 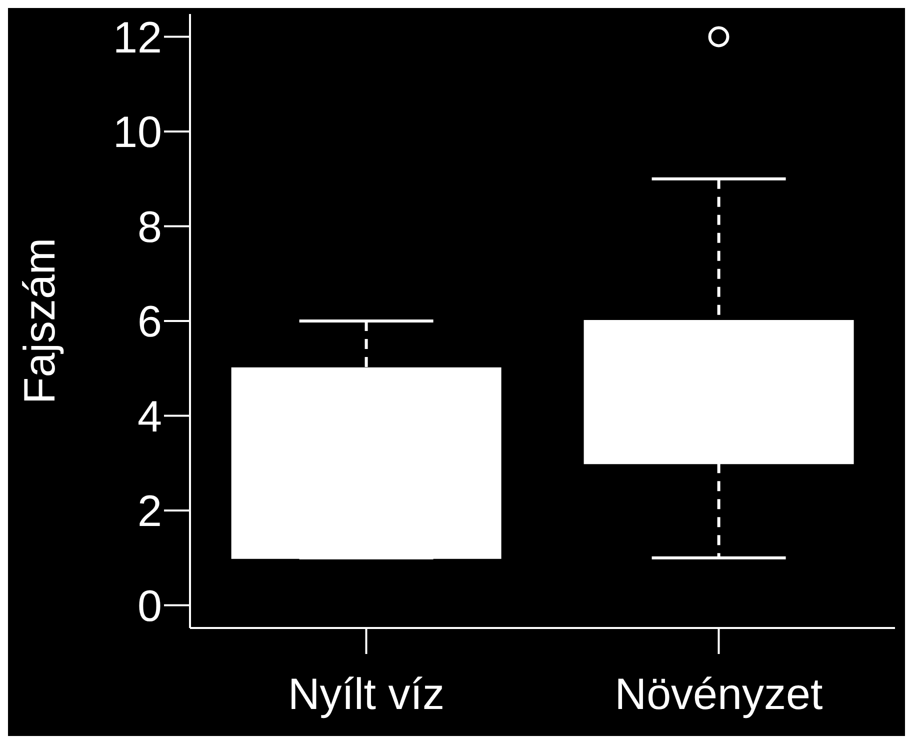 I want to click on y-tick-label: 2, so click(x=150, y=511).